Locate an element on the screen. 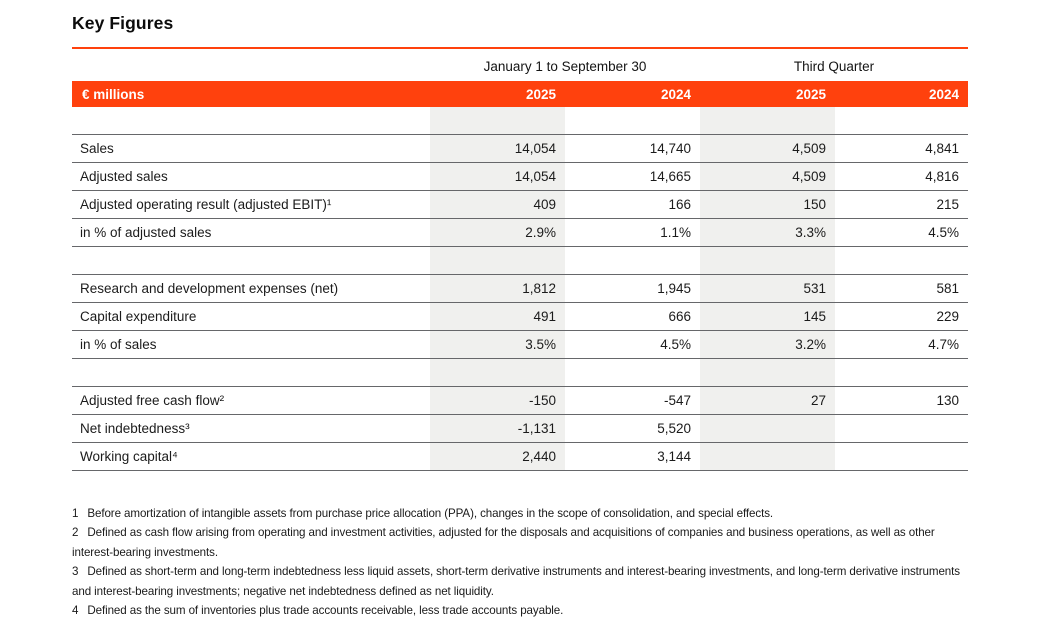 This screenshot has height=622, width=1040. cell-ytd-2024: 3,144 is located at coordinates (674, 456).